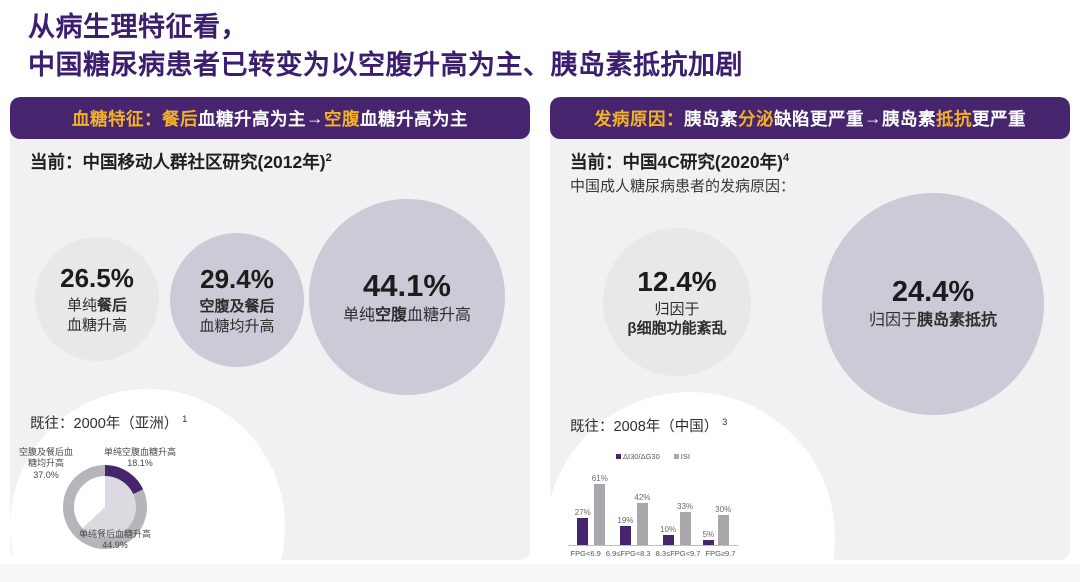  I want to click on x-axis-label: 8.3≤FPG<9.7, so click(678, 553).